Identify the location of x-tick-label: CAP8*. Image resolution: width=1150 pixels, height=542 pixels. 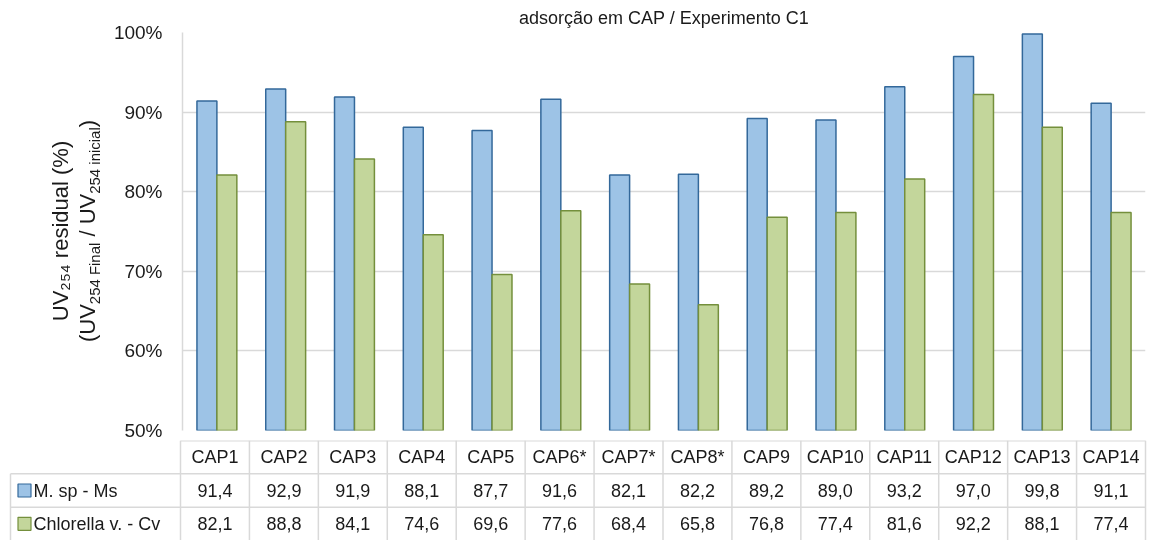
(697, 457).